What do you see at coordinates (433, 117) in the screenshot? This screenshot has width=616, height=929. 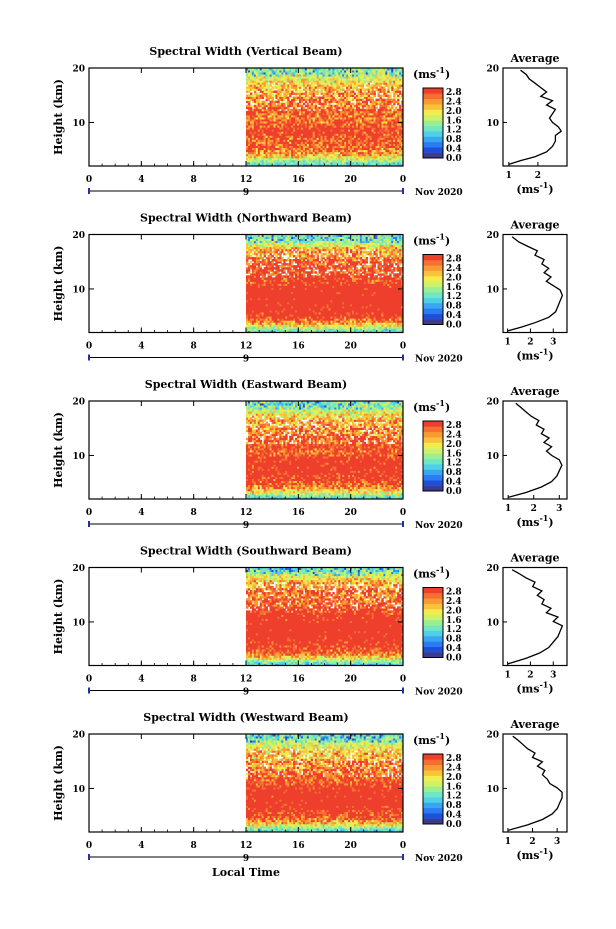 I see `colorbar-segment` at bounding box center [433, 117].